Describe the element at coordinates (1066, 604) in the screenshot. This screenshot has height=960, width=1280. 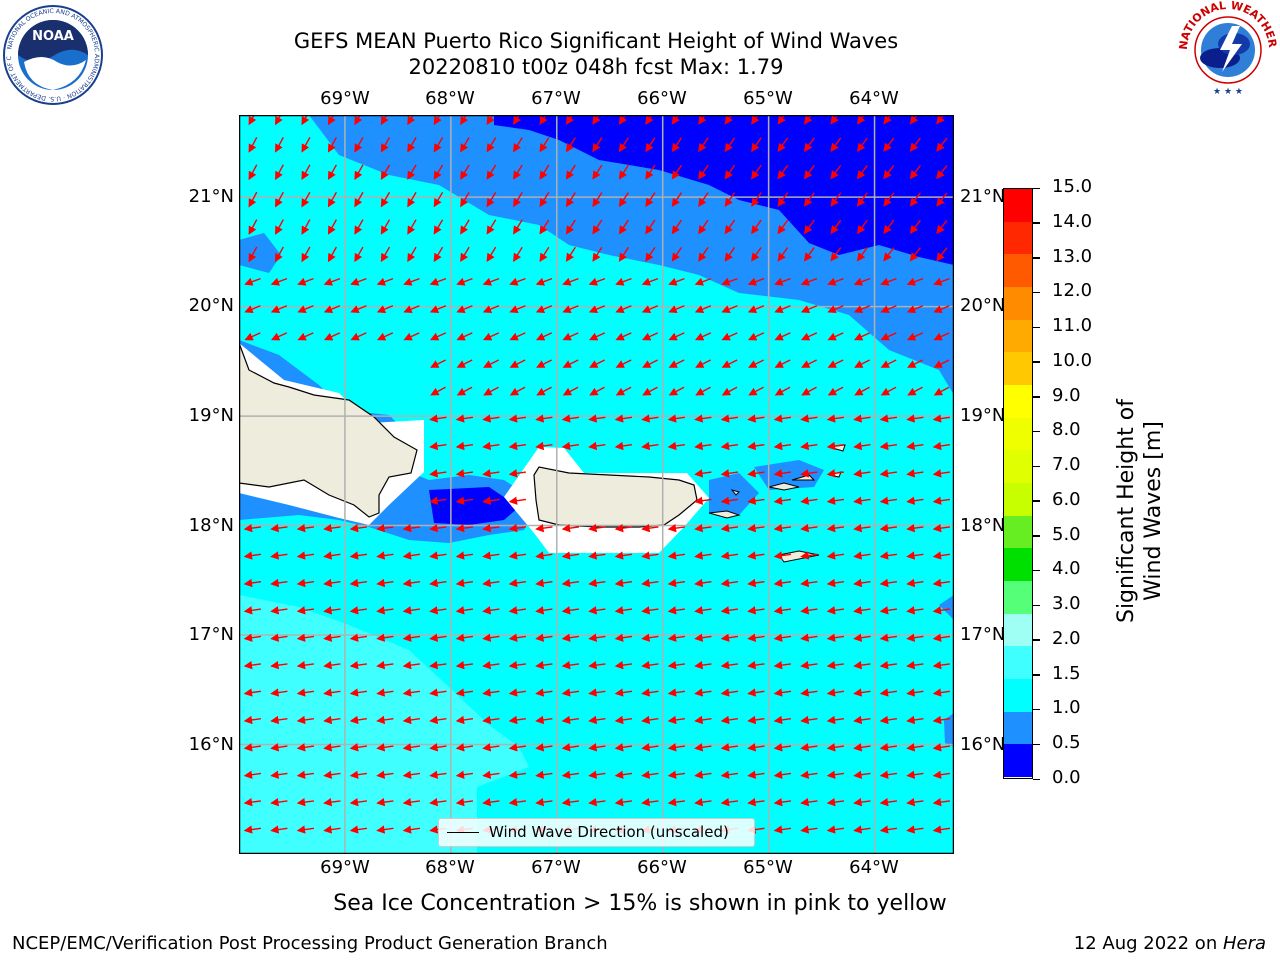
I see `colorbar-tick-label: 3.0` at that location.